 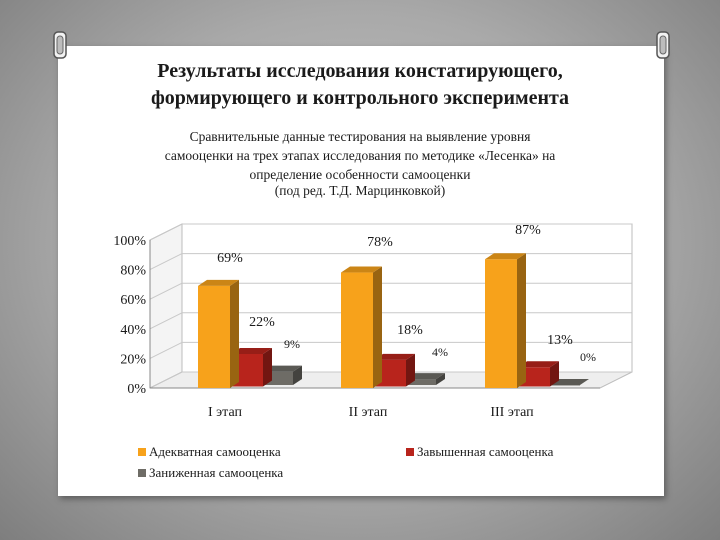 I want to click on data-label: 4%, so click(x=440, y=352).